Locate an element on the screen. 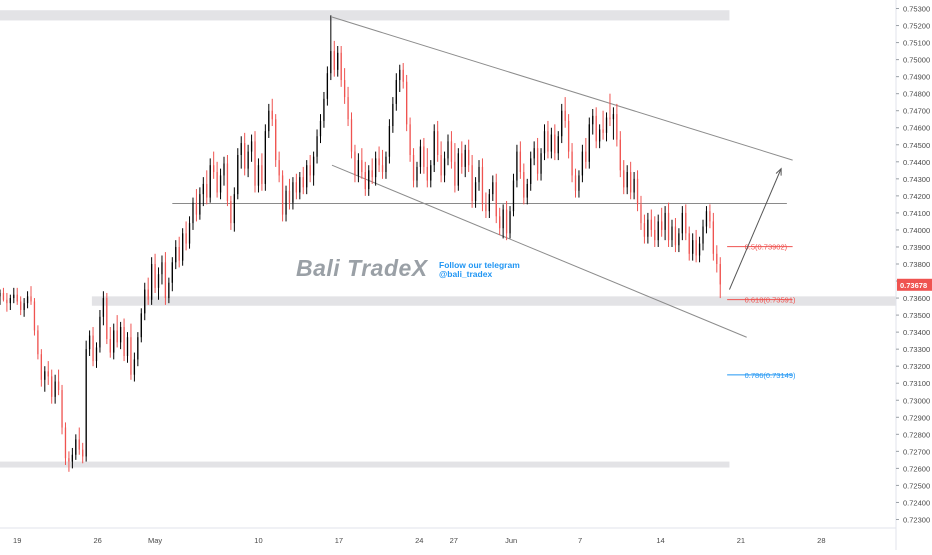 This screenshot has width=932, height=555. current-price-badge is located at coordinates (914, 284).